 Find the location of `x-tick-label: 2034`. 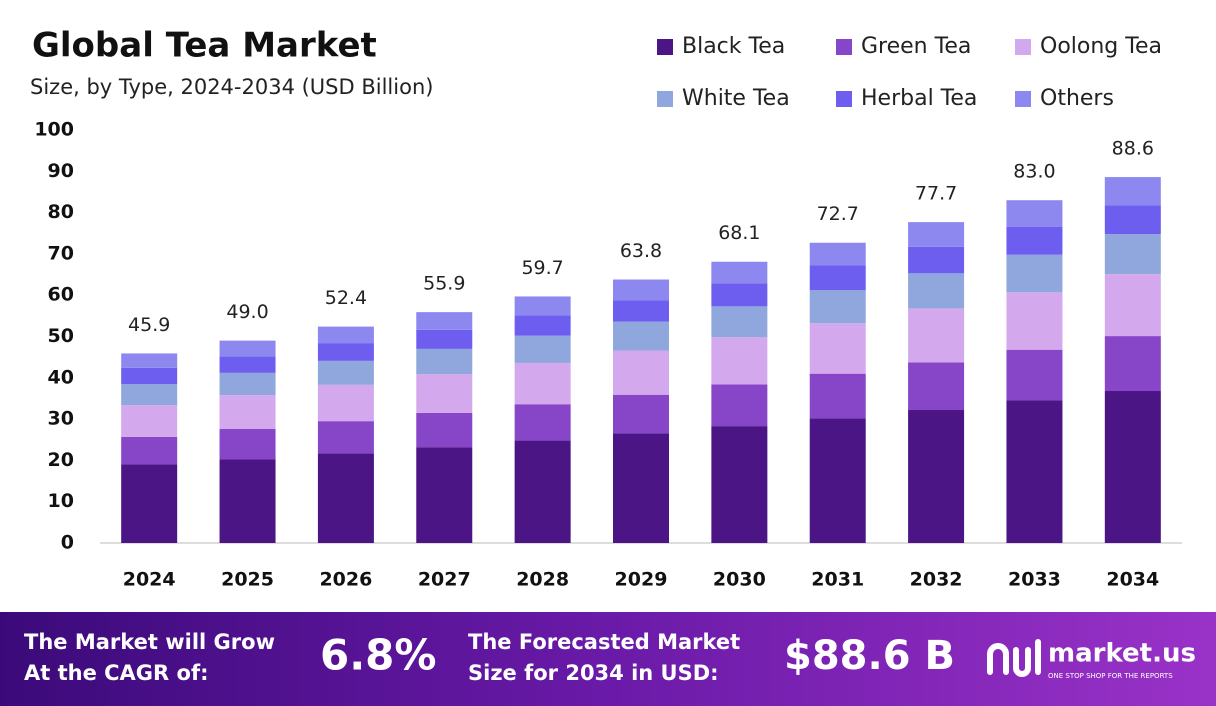

x-tick-label: 2034 is located at coordinates (1132, 580).